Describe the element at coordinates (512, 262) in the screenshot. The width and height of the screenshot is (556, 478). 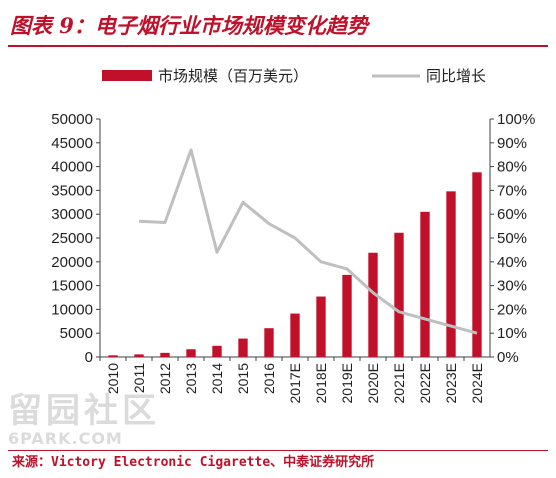
I see `y-right-tick-label: 40%` at that location.